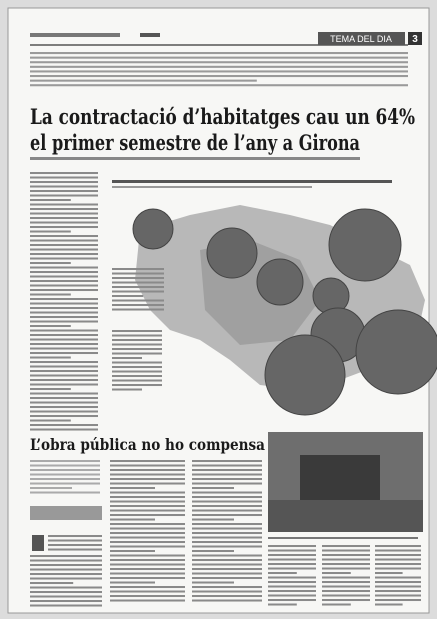 Image resolution: width=437 pixels, height=619 pixels. What do you see at coordinates (38, 543) in the screenshot?
I see `drop-cap` at bounding box center [38, 543].